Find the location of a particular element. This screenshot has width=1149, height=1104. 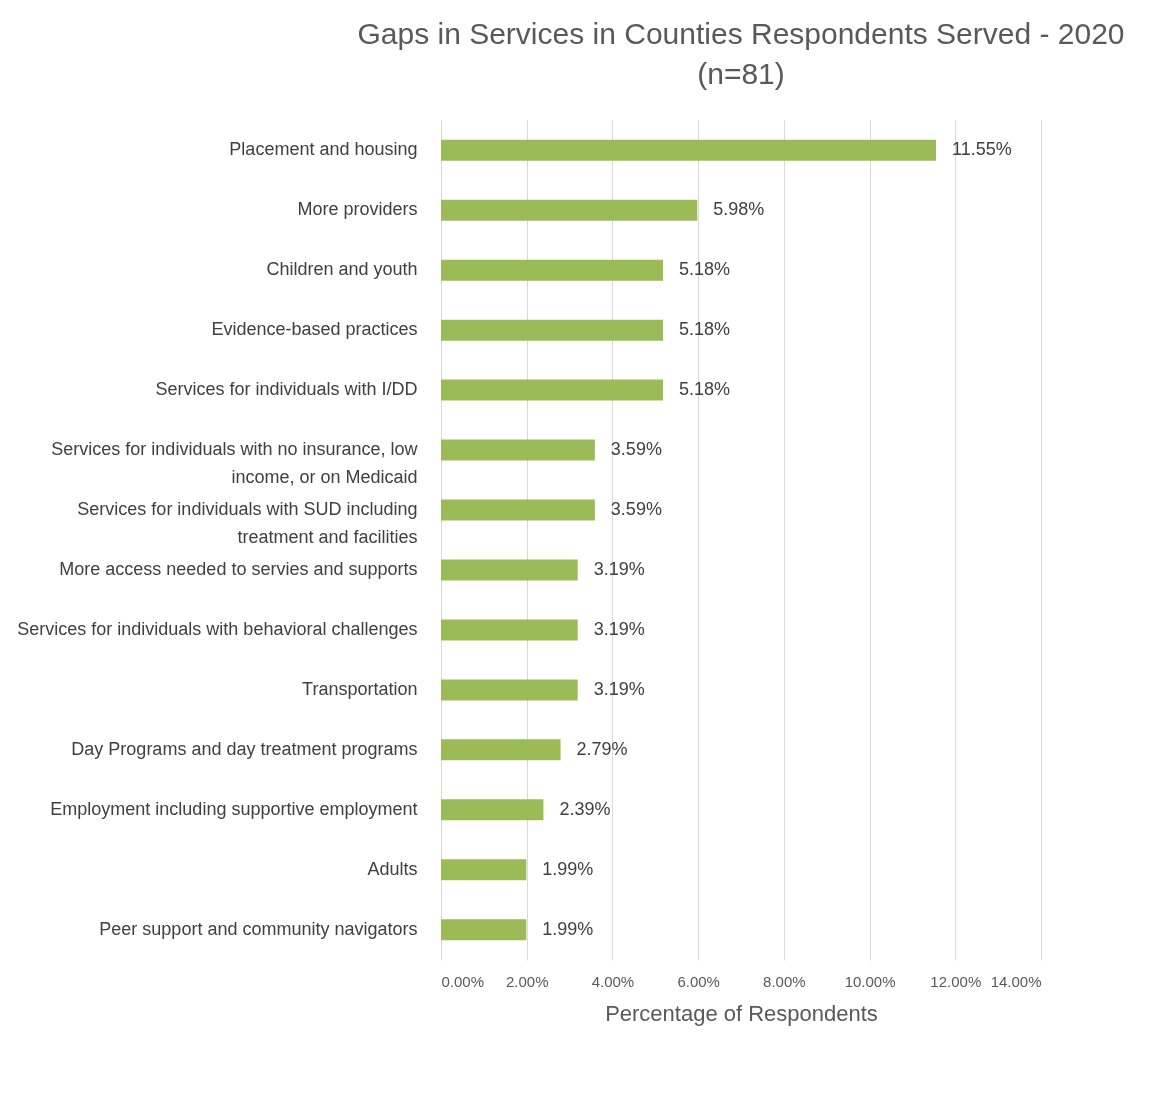

x-tick-label: 6.00% is located at coordinates (698, 981).